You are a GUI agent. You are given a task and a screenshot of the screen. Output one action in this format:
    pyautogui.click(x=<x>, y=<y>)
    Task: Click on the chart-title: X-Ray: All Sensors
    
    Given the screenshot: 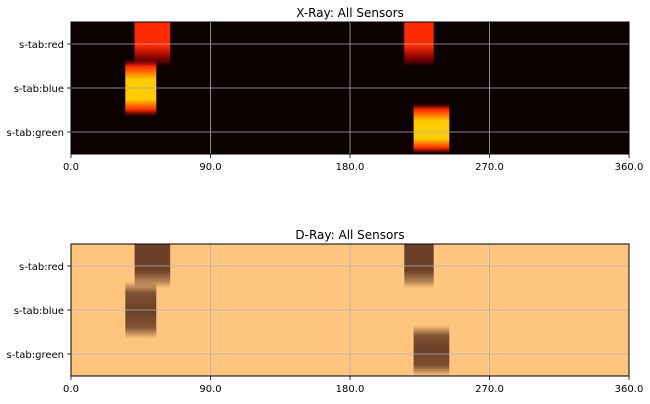 What is the action you would take?
    pyautogui.click(x=350, y=13)
    